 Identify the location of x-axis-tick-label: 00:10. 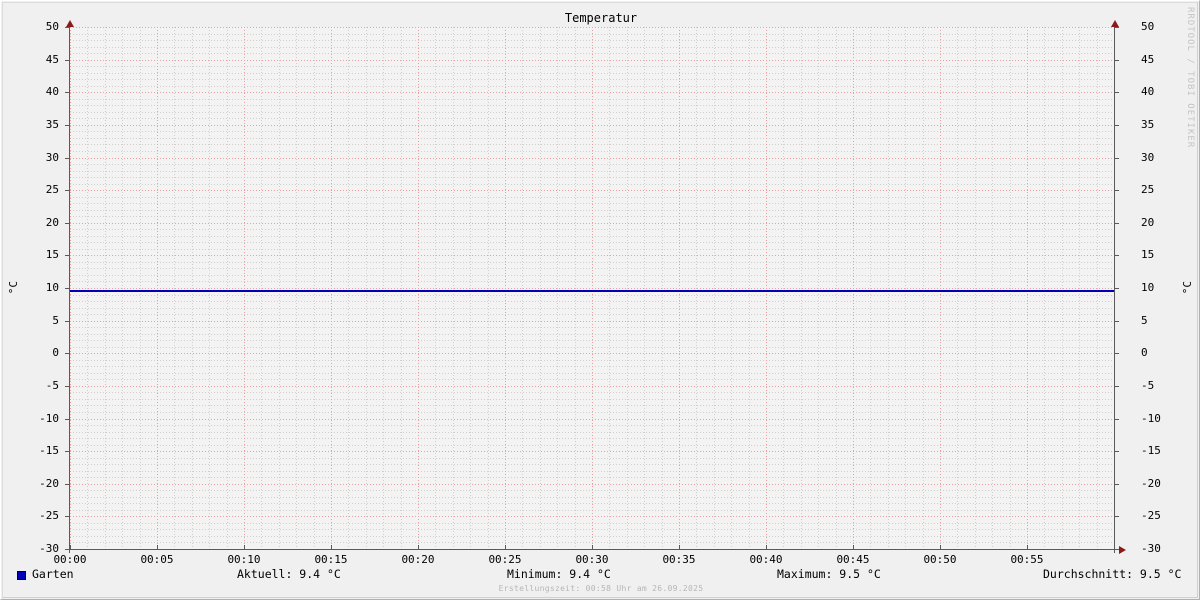
(244, 559).